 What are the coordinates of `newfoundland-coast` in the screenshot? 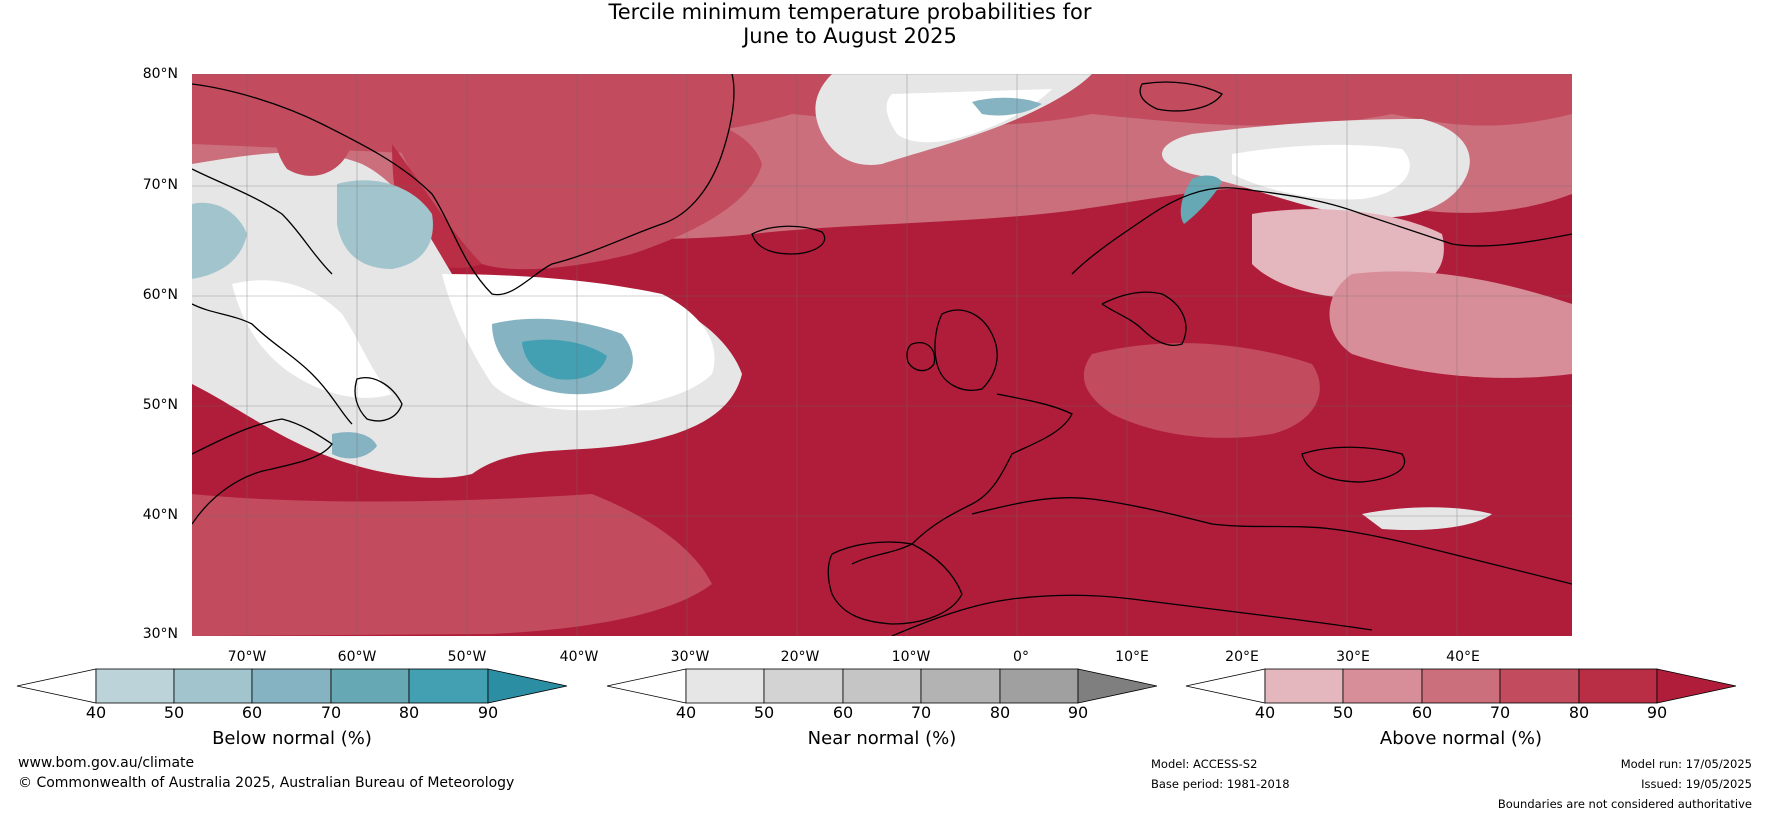 It's located at (378, 399).